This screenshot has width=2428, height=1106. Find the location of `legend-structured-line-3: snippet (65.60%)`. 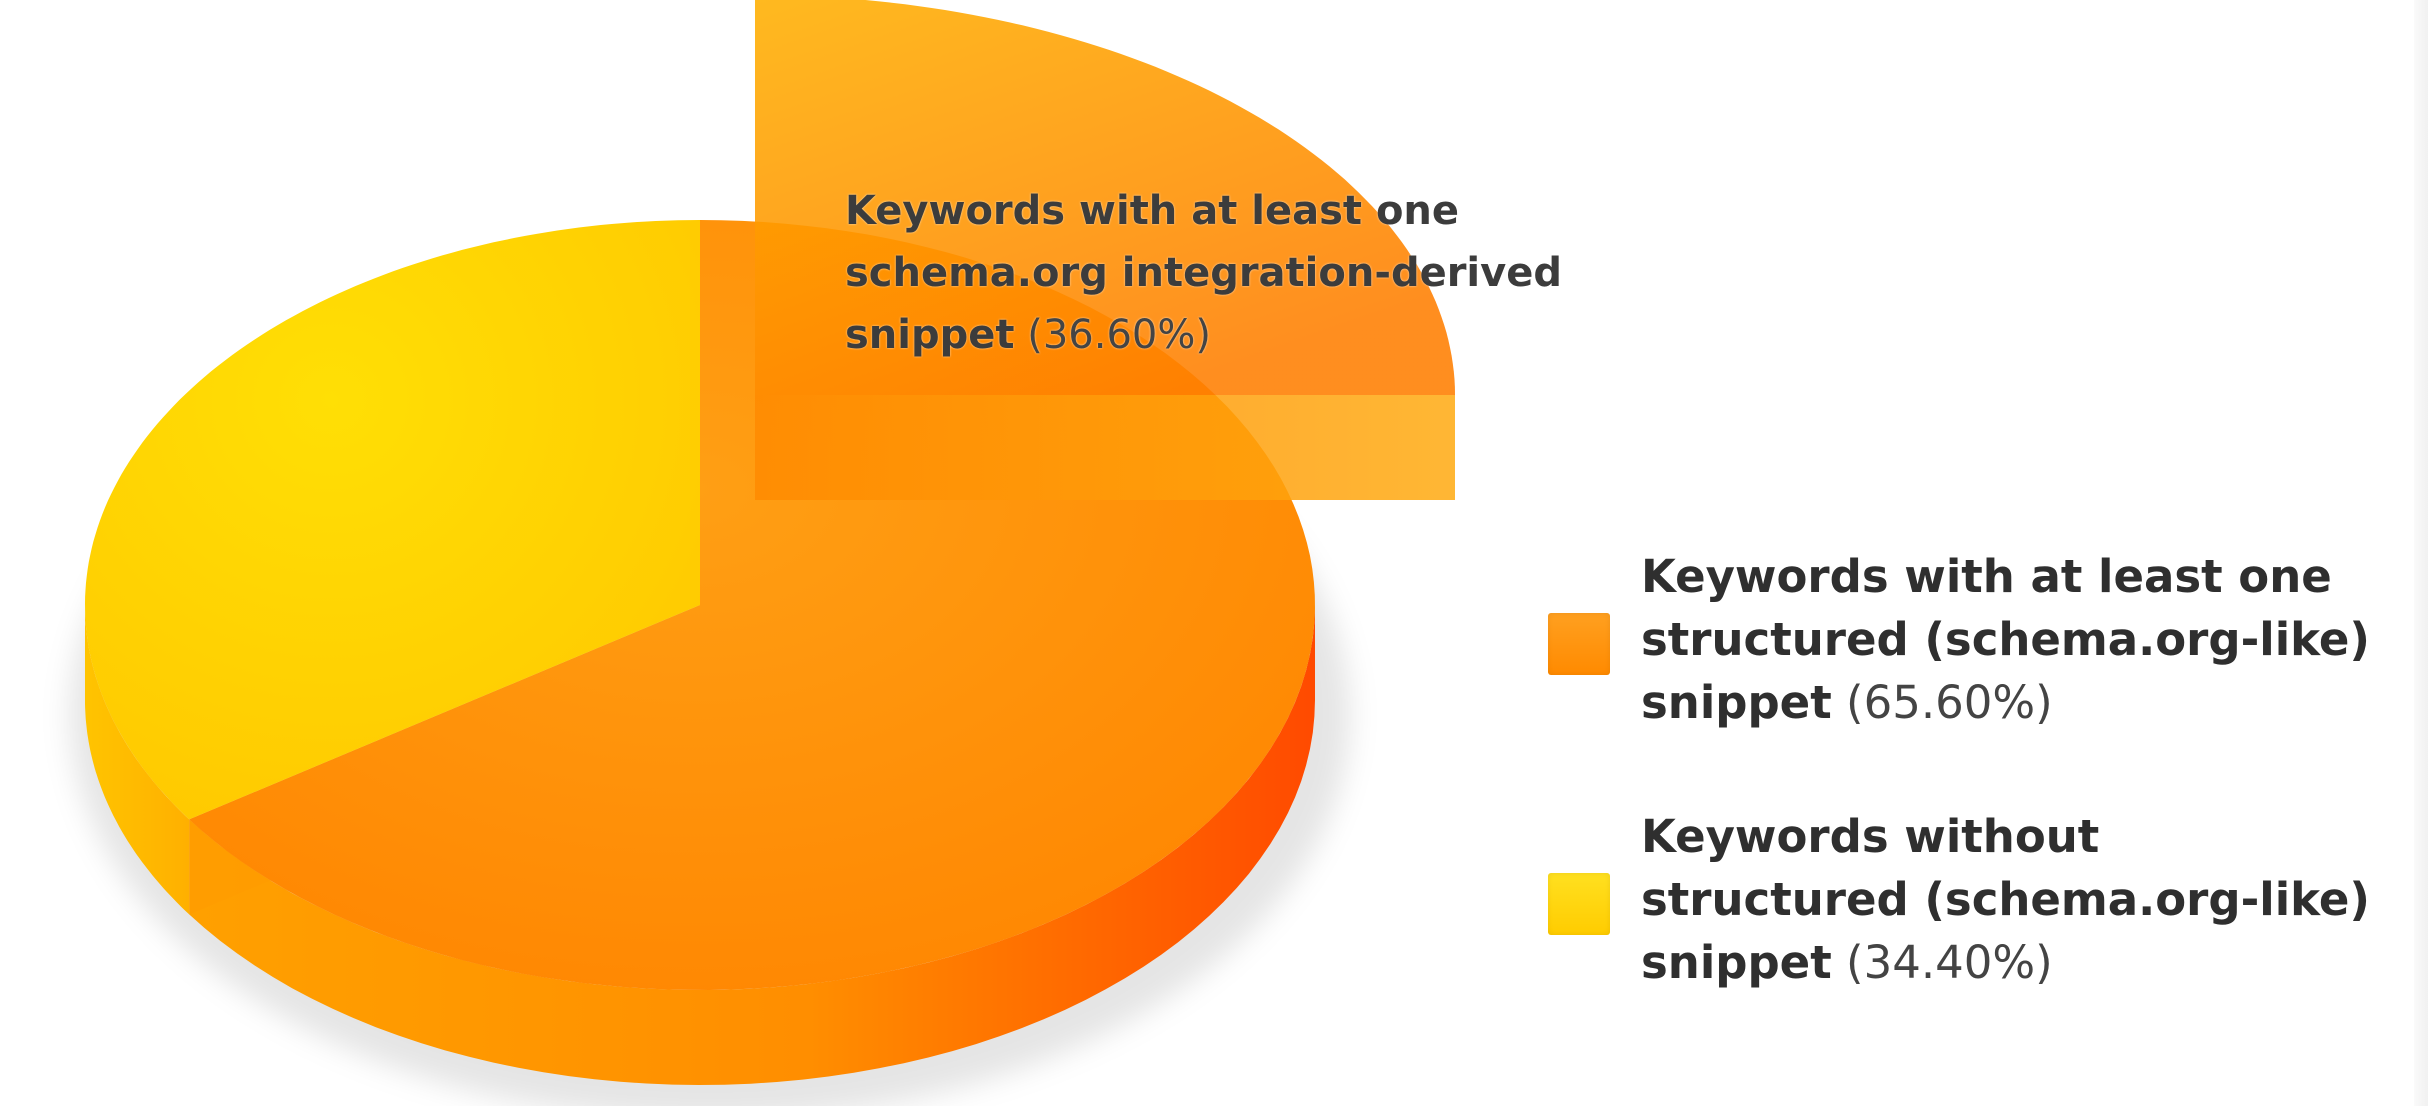

legend-structured-line-3: snippet (65.60%) is located at coordinates (2034, 702).